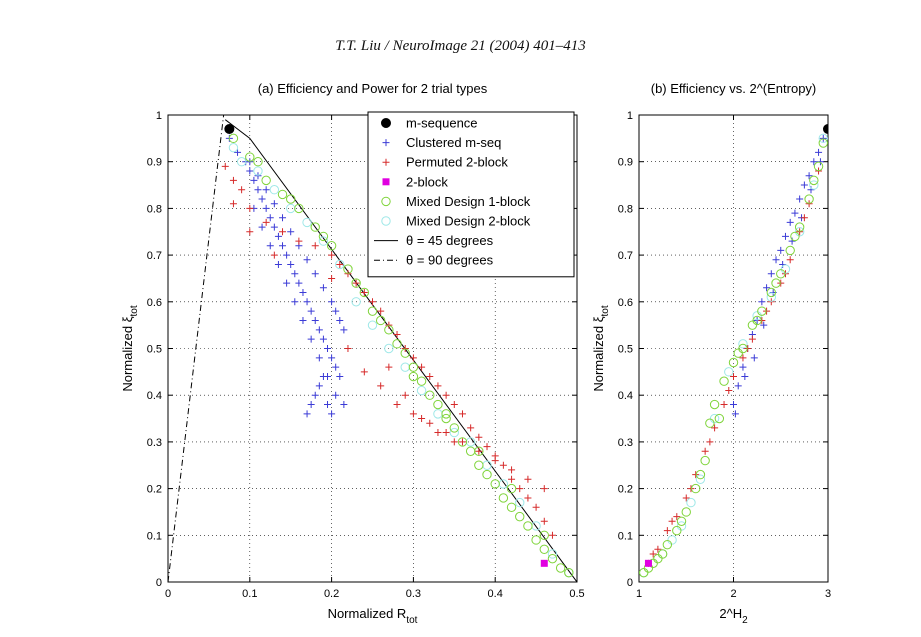  I want to click on legend-box, so click(471, 194).